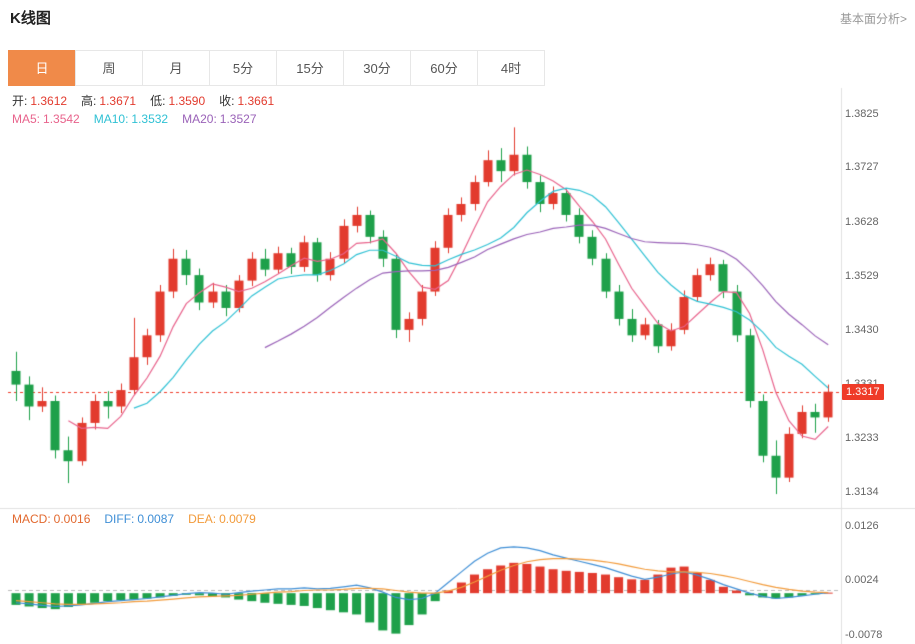  Describe the element at coordinates (42, 68) in the screenshot. I see `tab-日: 日` at that location.